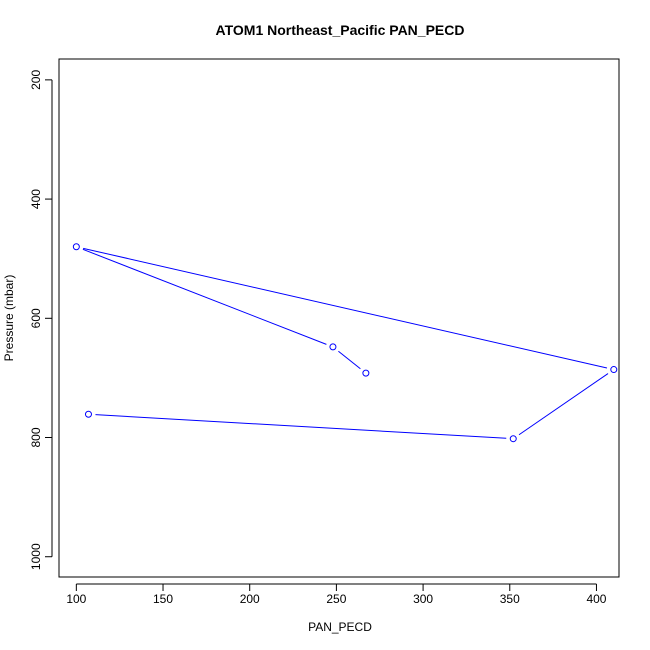 The height and width of the screenshot is (650, 650). I want to click on x-tick-label: 150, so click(163, 599).